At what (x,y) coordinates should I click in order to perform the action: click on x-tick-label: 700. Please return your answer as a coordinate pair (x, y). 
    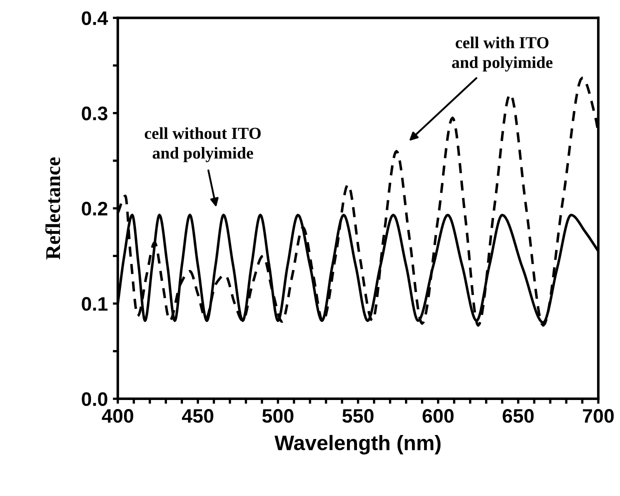
    Looking at the image, I should click on (598, 416).